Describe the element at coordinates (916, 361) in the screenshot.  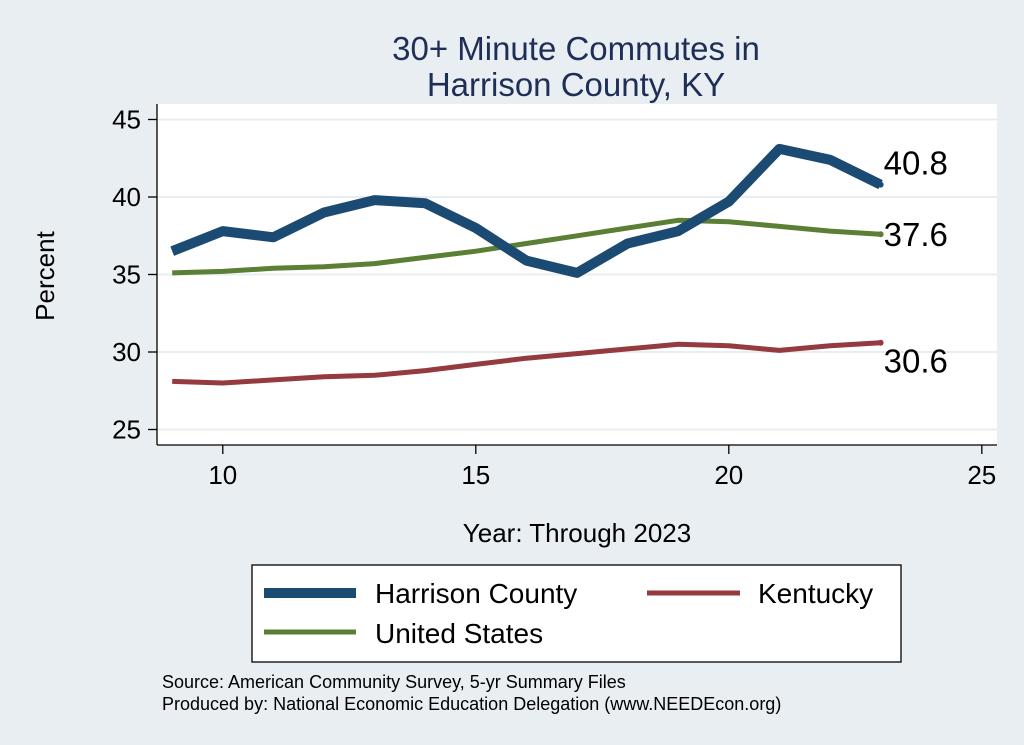
I see `end-label-kentucky: 30.6` at that location.